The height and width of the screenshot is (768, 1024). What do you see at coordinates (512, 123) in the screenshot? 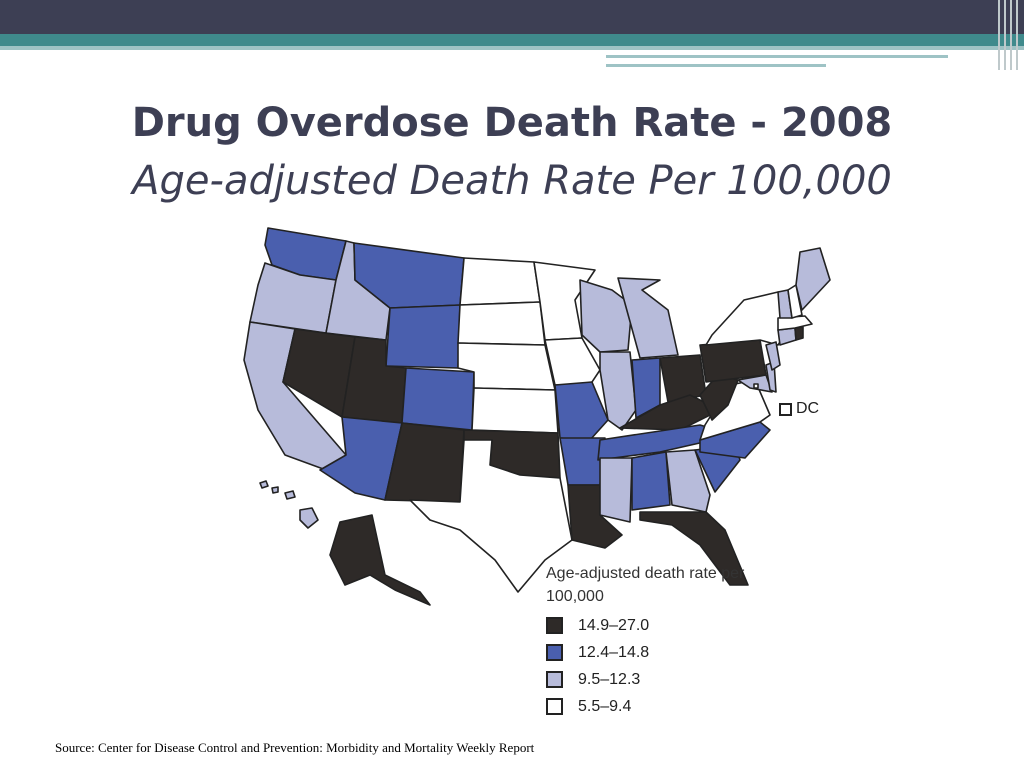
I see `slide-title: Drug Overdose Death Rate - 2008` at bounding box center [512, 123].